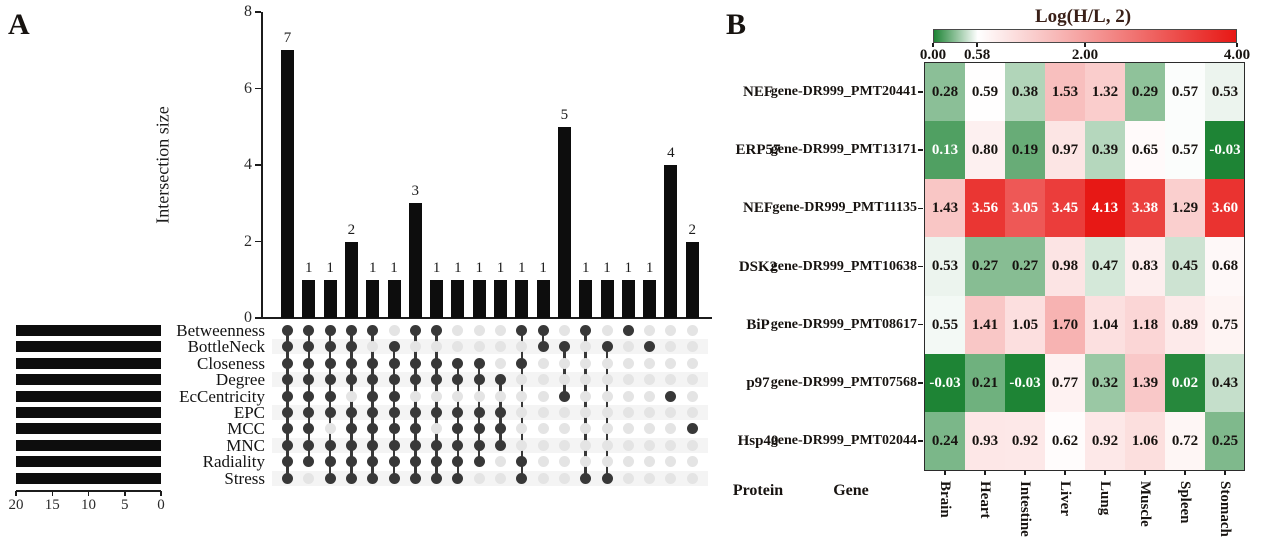 The image size is (1267, 542). I want to click on set-label: MCC, so click(246, 429).